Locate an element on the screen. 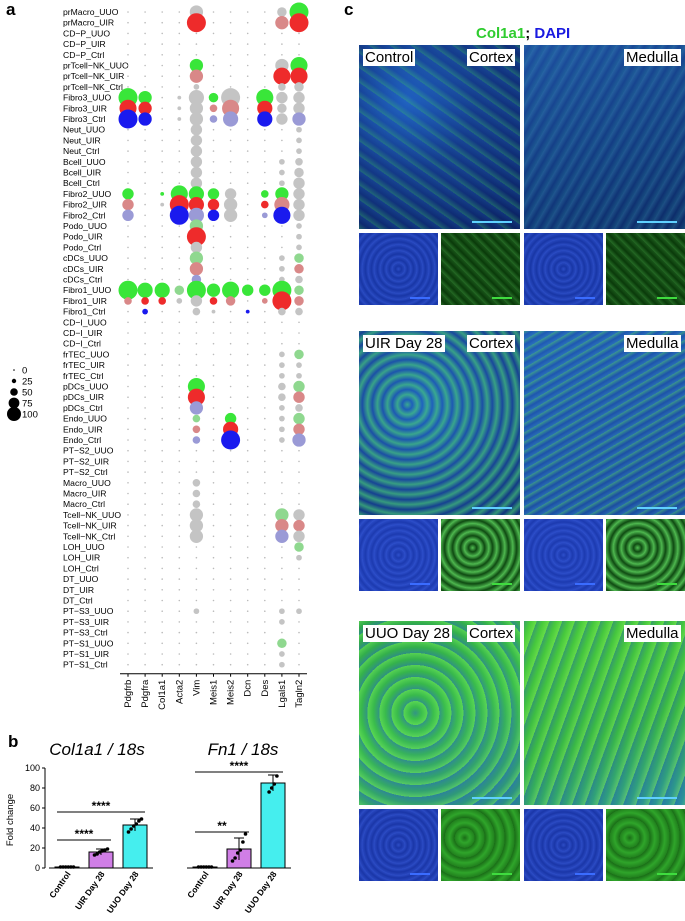  cortex-col1a1-image is located at coordinates (480, 555).